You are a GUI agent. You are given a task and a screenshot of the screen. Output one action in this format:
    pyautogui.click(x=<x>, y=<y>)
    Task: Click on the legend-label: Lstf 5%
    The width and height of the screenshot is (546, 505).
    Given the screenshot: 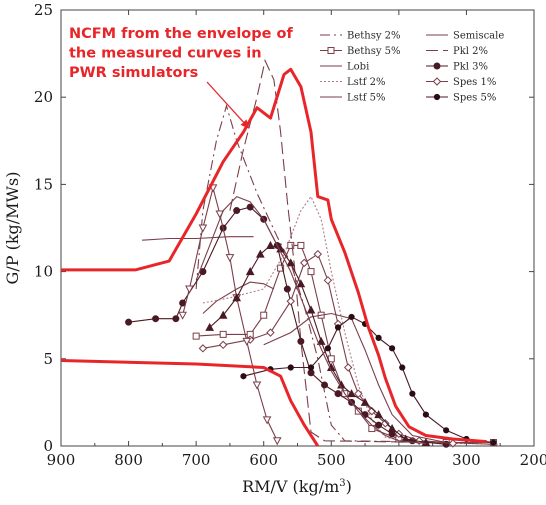 What is the action you would take?
    pyautogui.click(x=366, y=98)
    